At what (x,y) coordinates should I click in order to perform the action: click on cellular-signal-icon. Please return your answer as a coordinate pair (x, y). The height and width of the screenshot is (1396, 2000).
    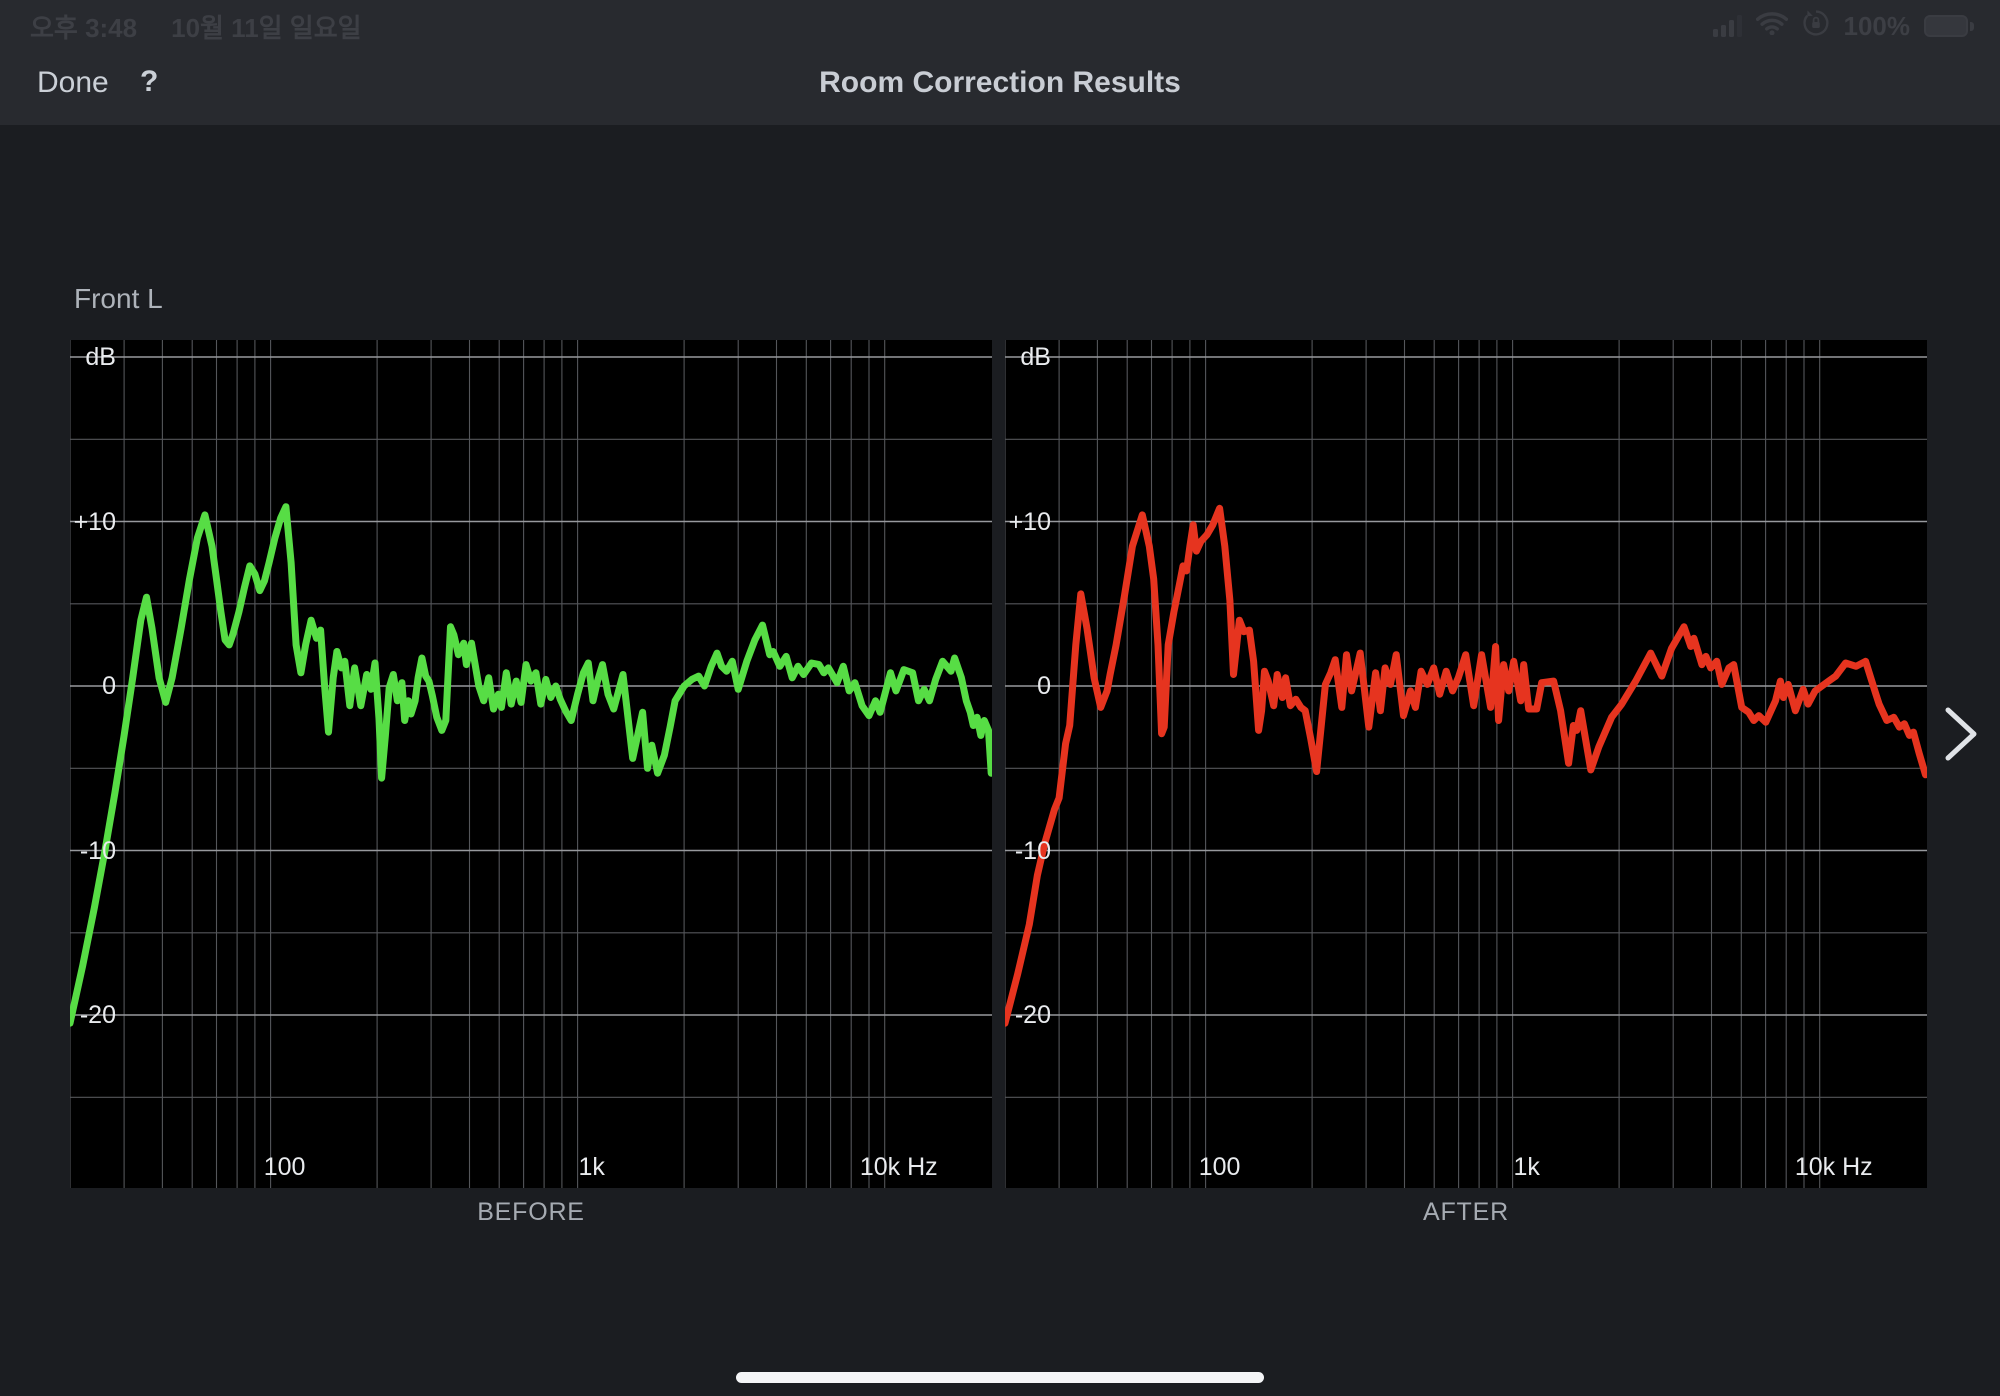
    Looking at the image, I should click on (1727, 26).